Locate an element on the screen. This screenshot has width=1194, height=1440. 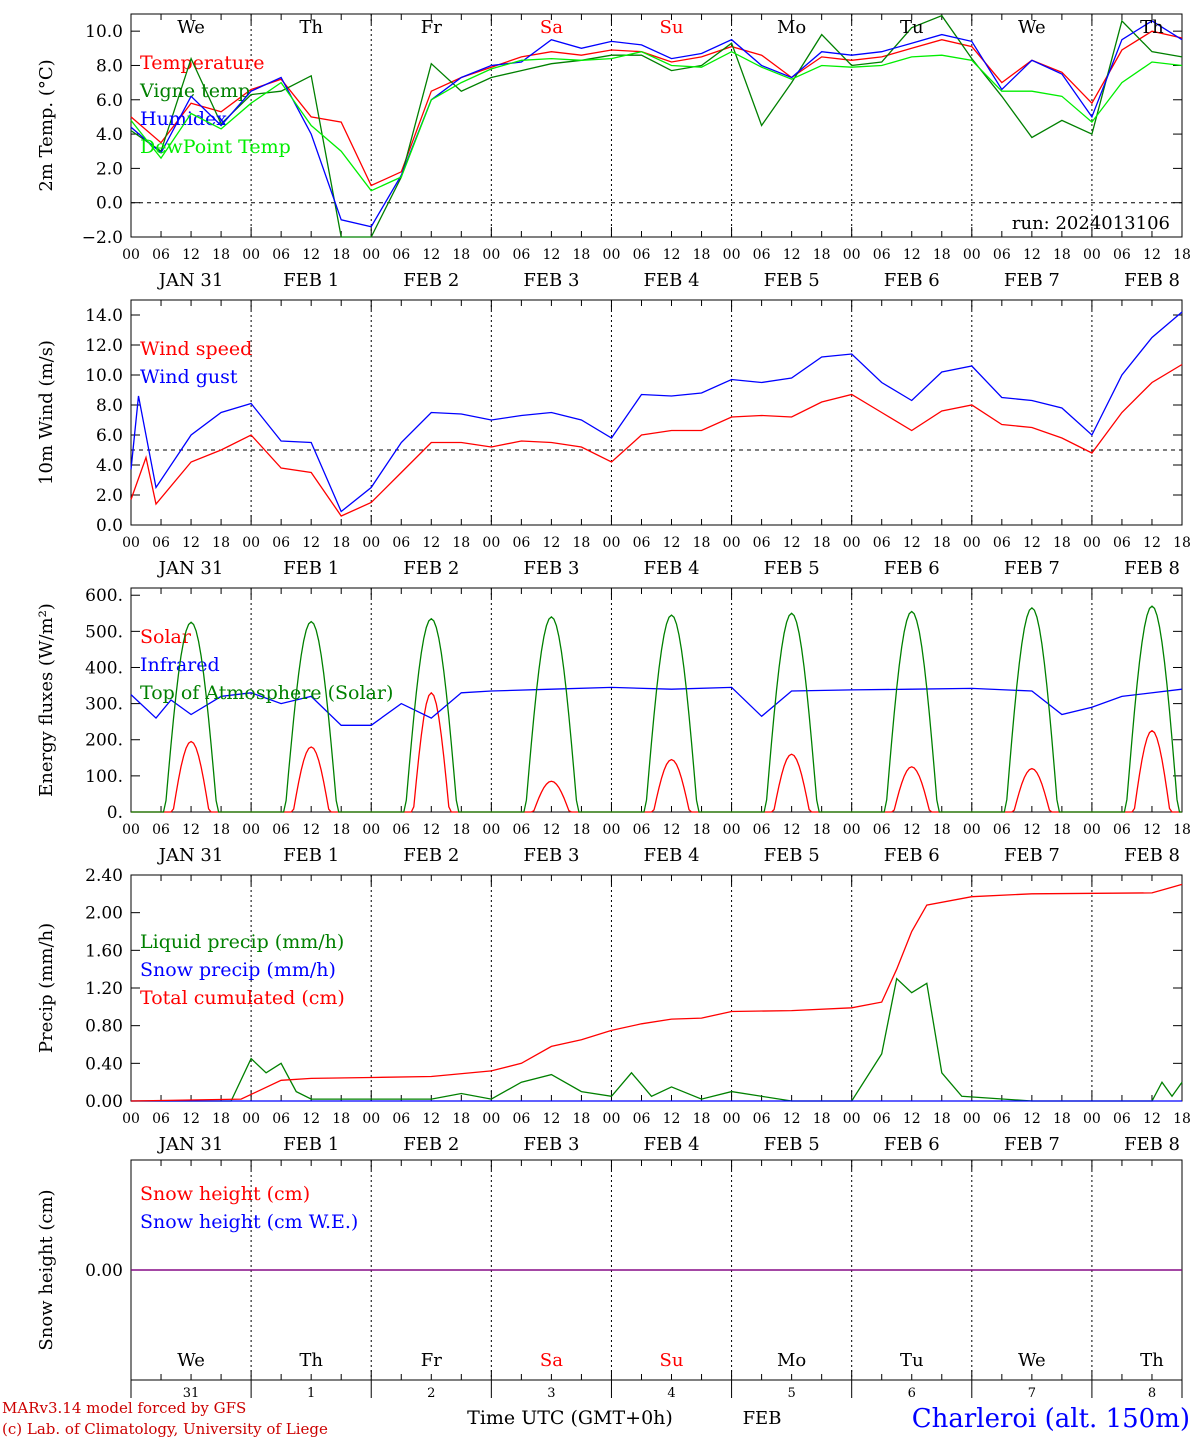
series-line-solar is located at coordinates (656, 752).